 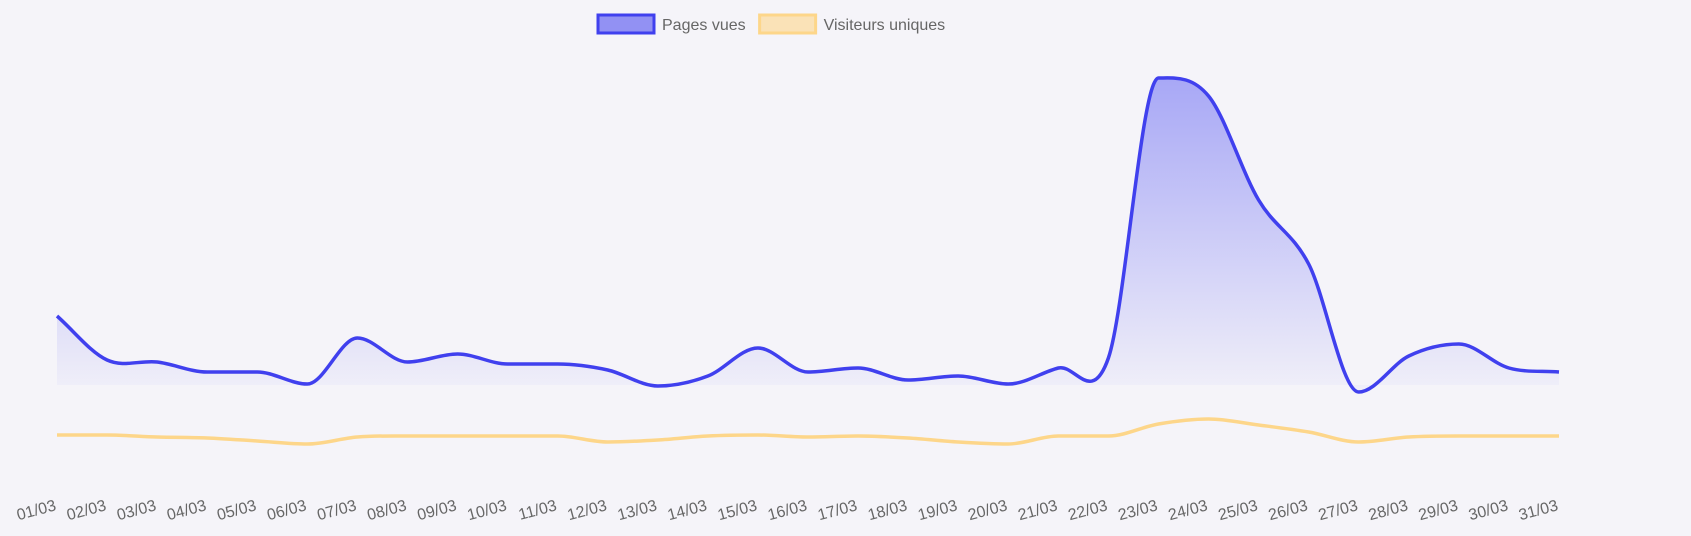 What do you see at coordinates (86, 510) in the screenshot?
I see `x-tick-label: 02/03` at bounding box center [86, 510].